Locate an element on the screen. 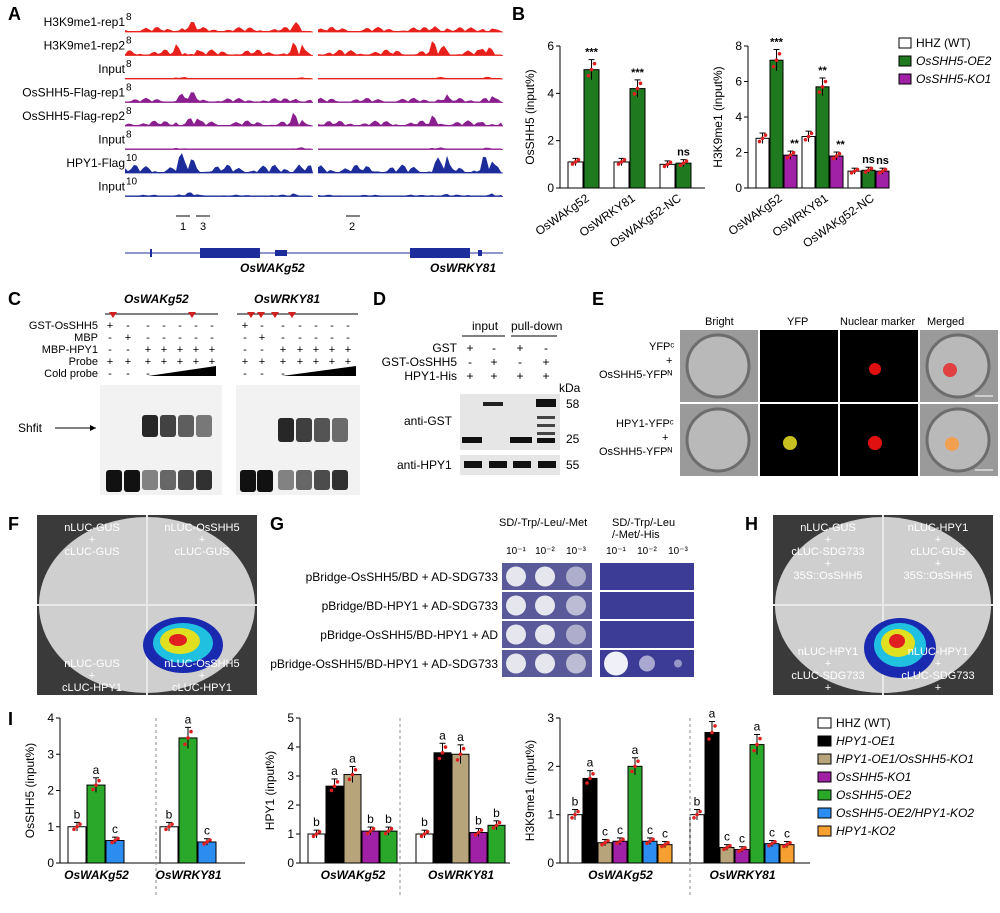 Image resolution: width=1000 pixels, height=913 pixels. track-label-2: Input is located at coordinates (111, 69).